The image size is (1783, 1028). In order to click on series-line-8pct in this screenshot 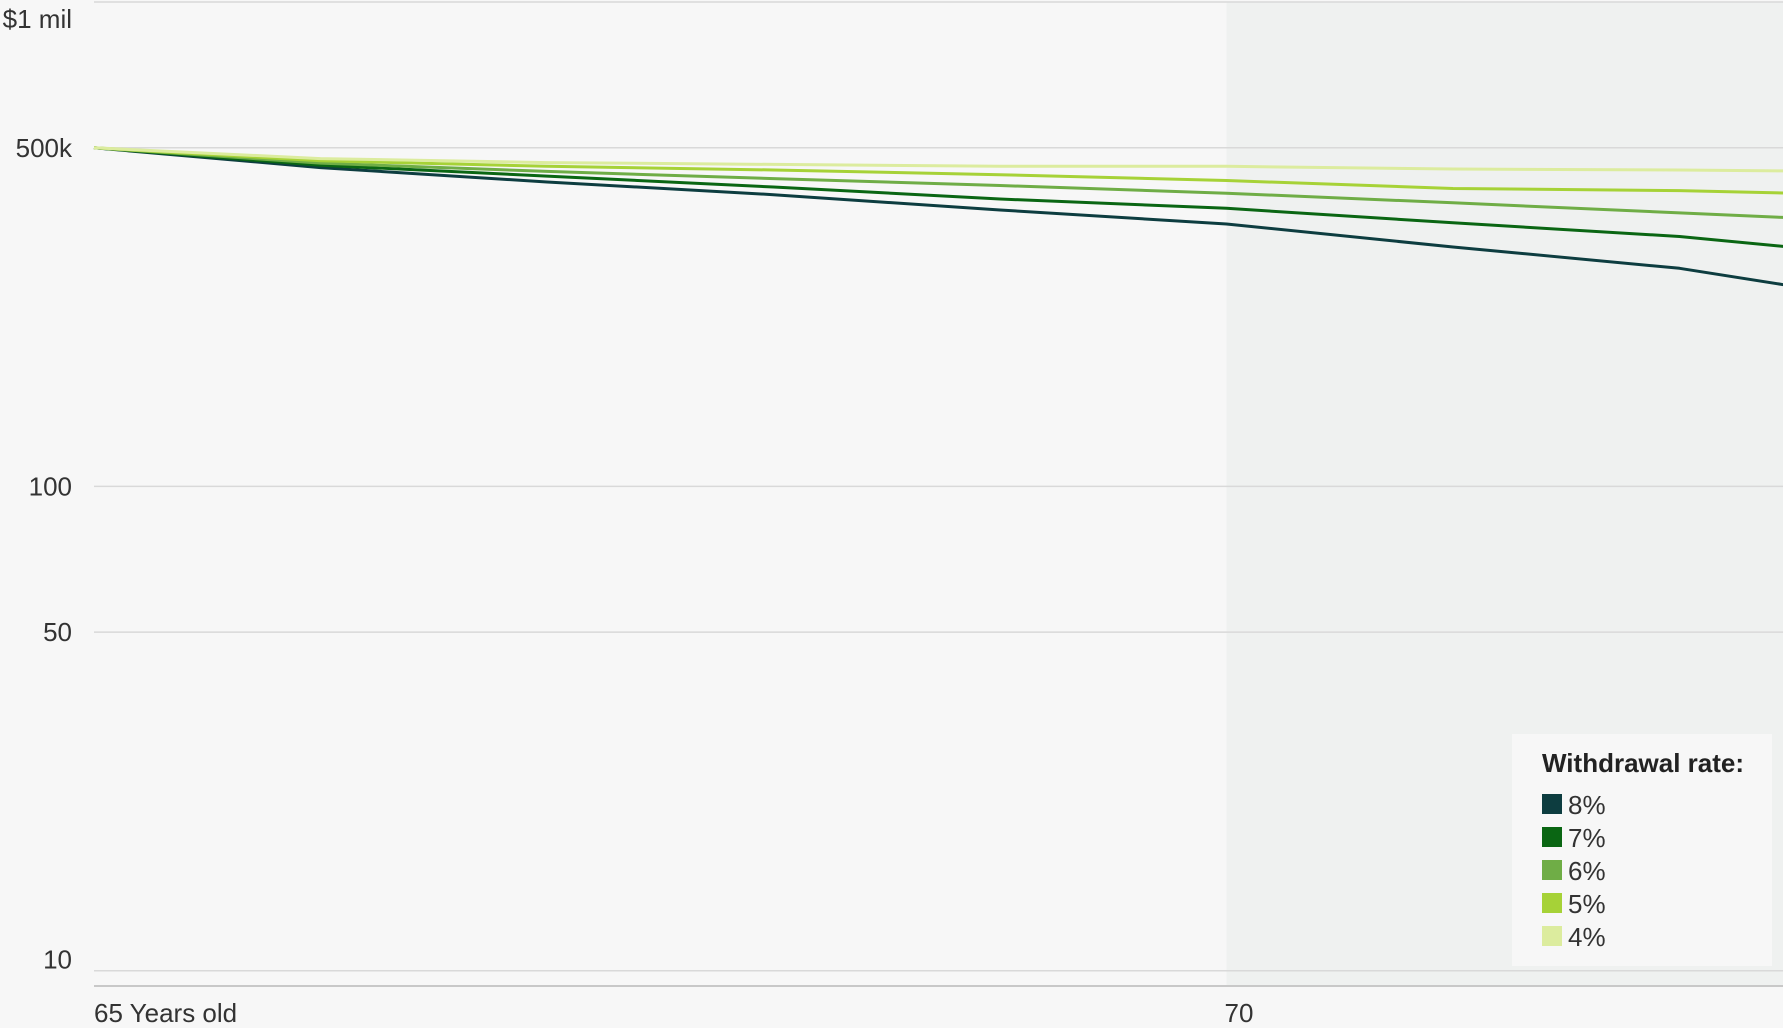, I will do `click(938, 216)`.